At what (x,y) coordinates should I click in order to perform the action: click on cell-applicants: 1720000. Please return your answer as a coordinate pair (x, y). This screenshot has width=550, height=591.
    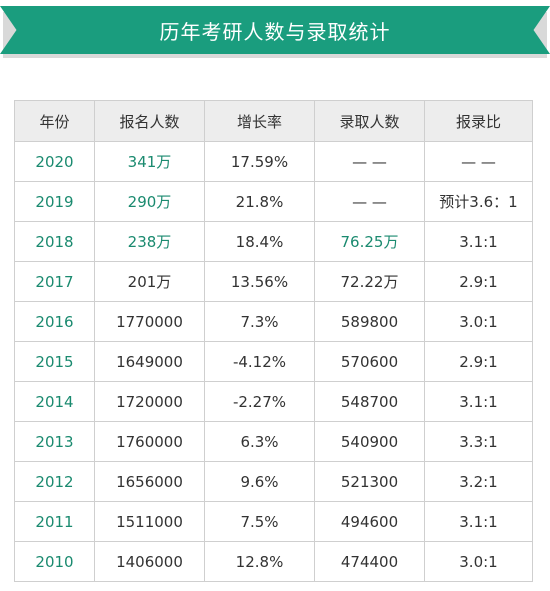
    Looking at the image, I should click on (149, 401).